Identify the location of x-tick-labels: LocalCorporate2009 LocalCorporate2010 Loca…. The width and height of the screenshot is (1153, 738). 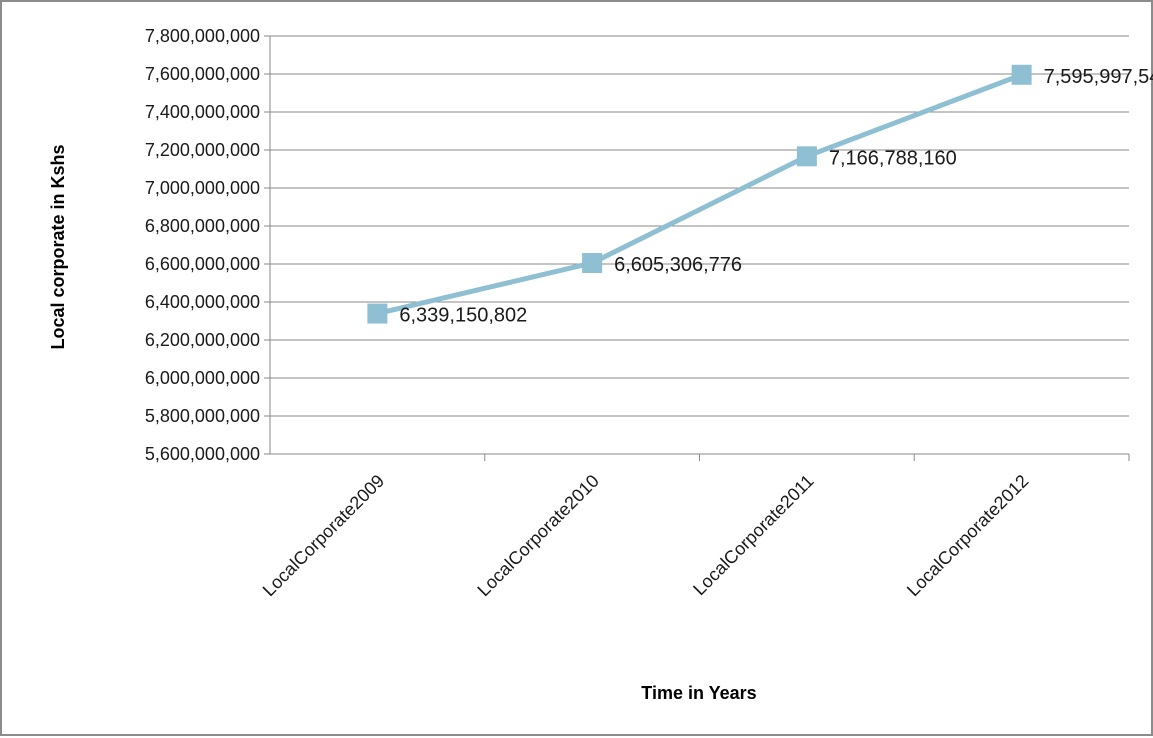
(646, 535).